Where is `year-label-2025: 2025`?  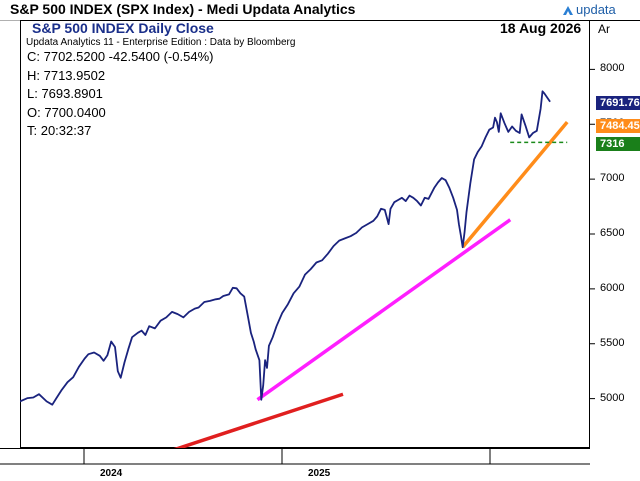 year-label-2025: 2025 is located at coordinates (319, 473).